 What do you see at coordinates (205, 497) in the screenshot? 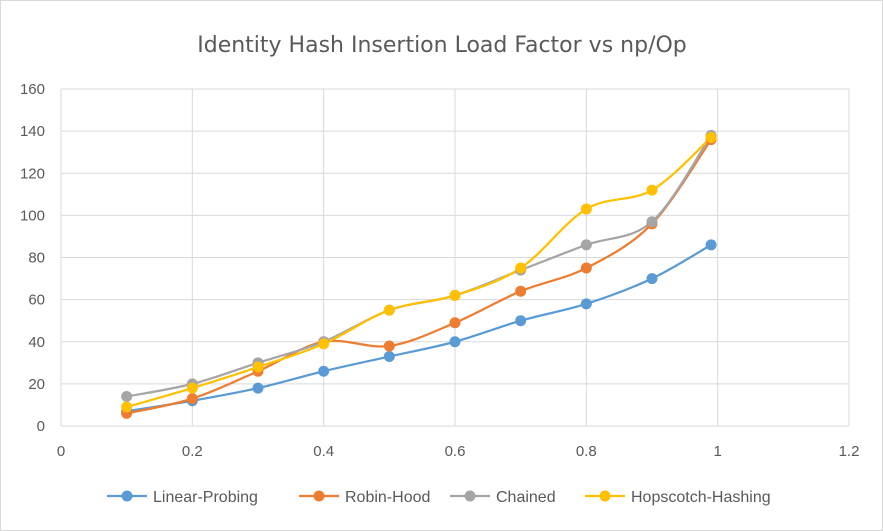
I see `legend-label: Linear-Probing` at bounding box center [205, 497].